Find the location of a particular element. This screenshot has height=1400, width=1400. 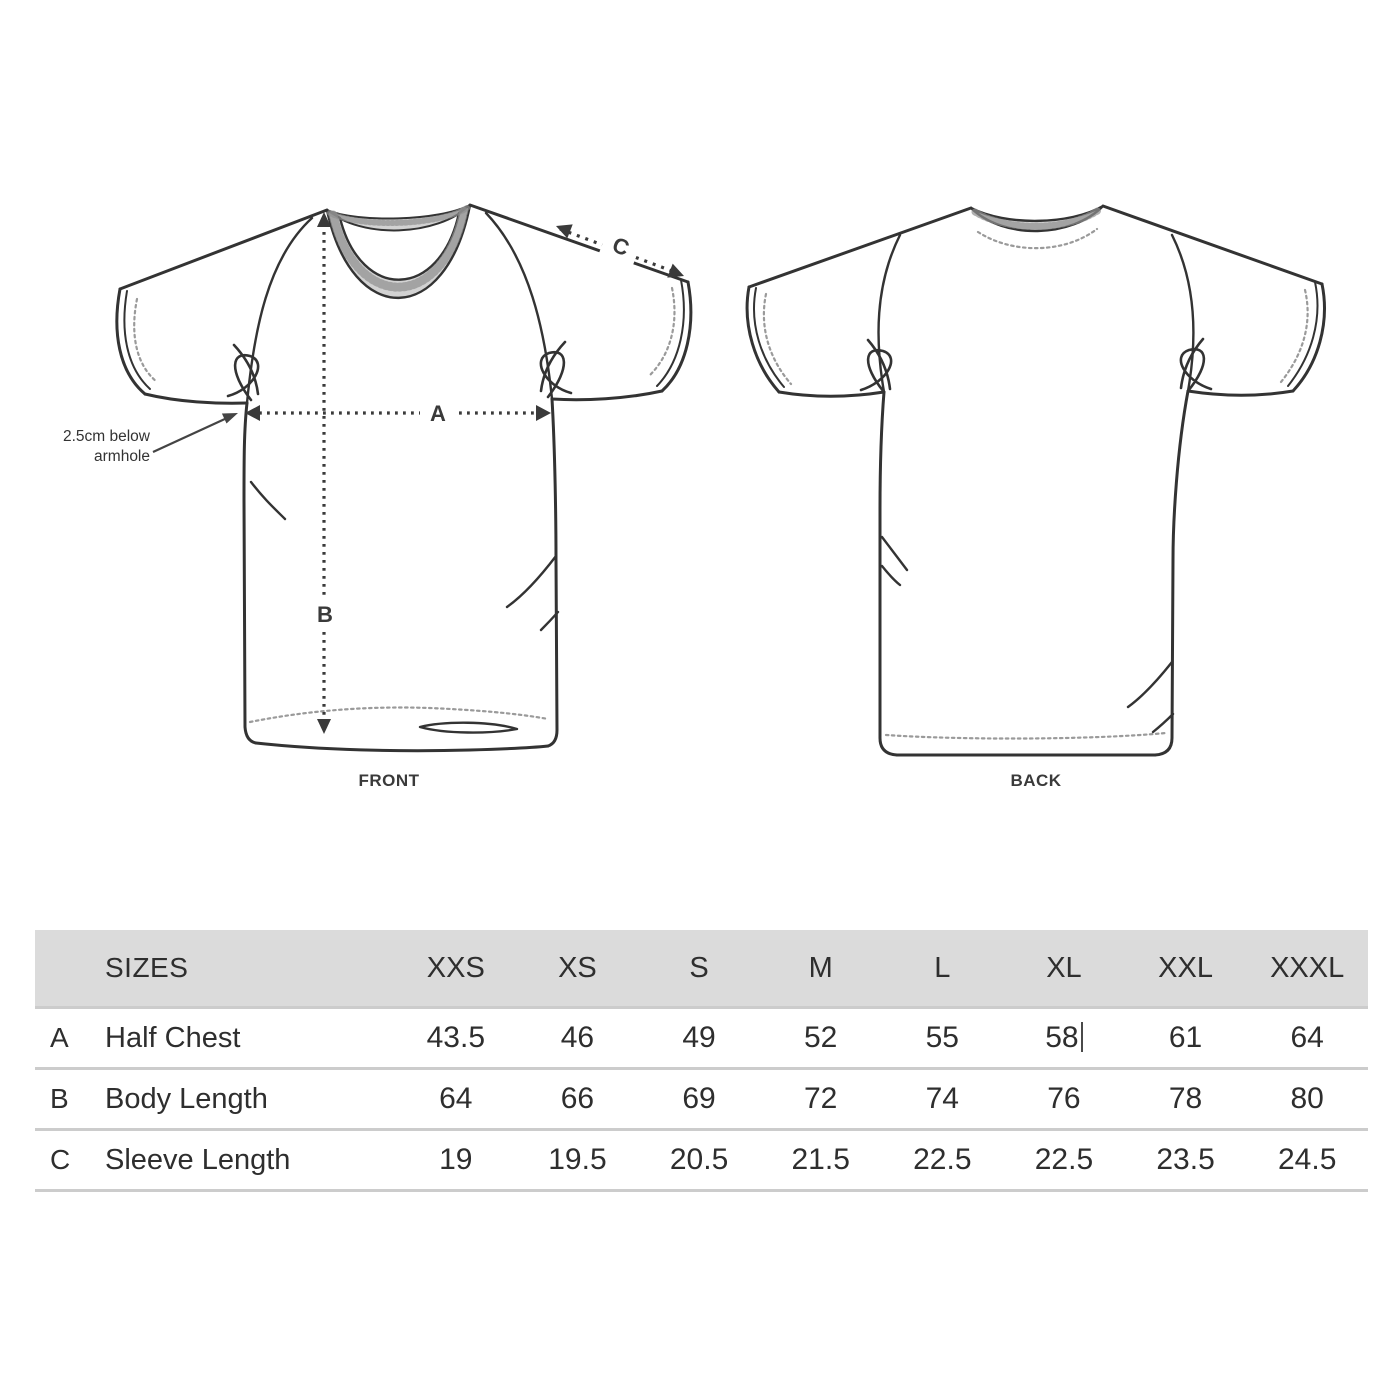

measure-b-label: B is located at coordinates (325, 614).